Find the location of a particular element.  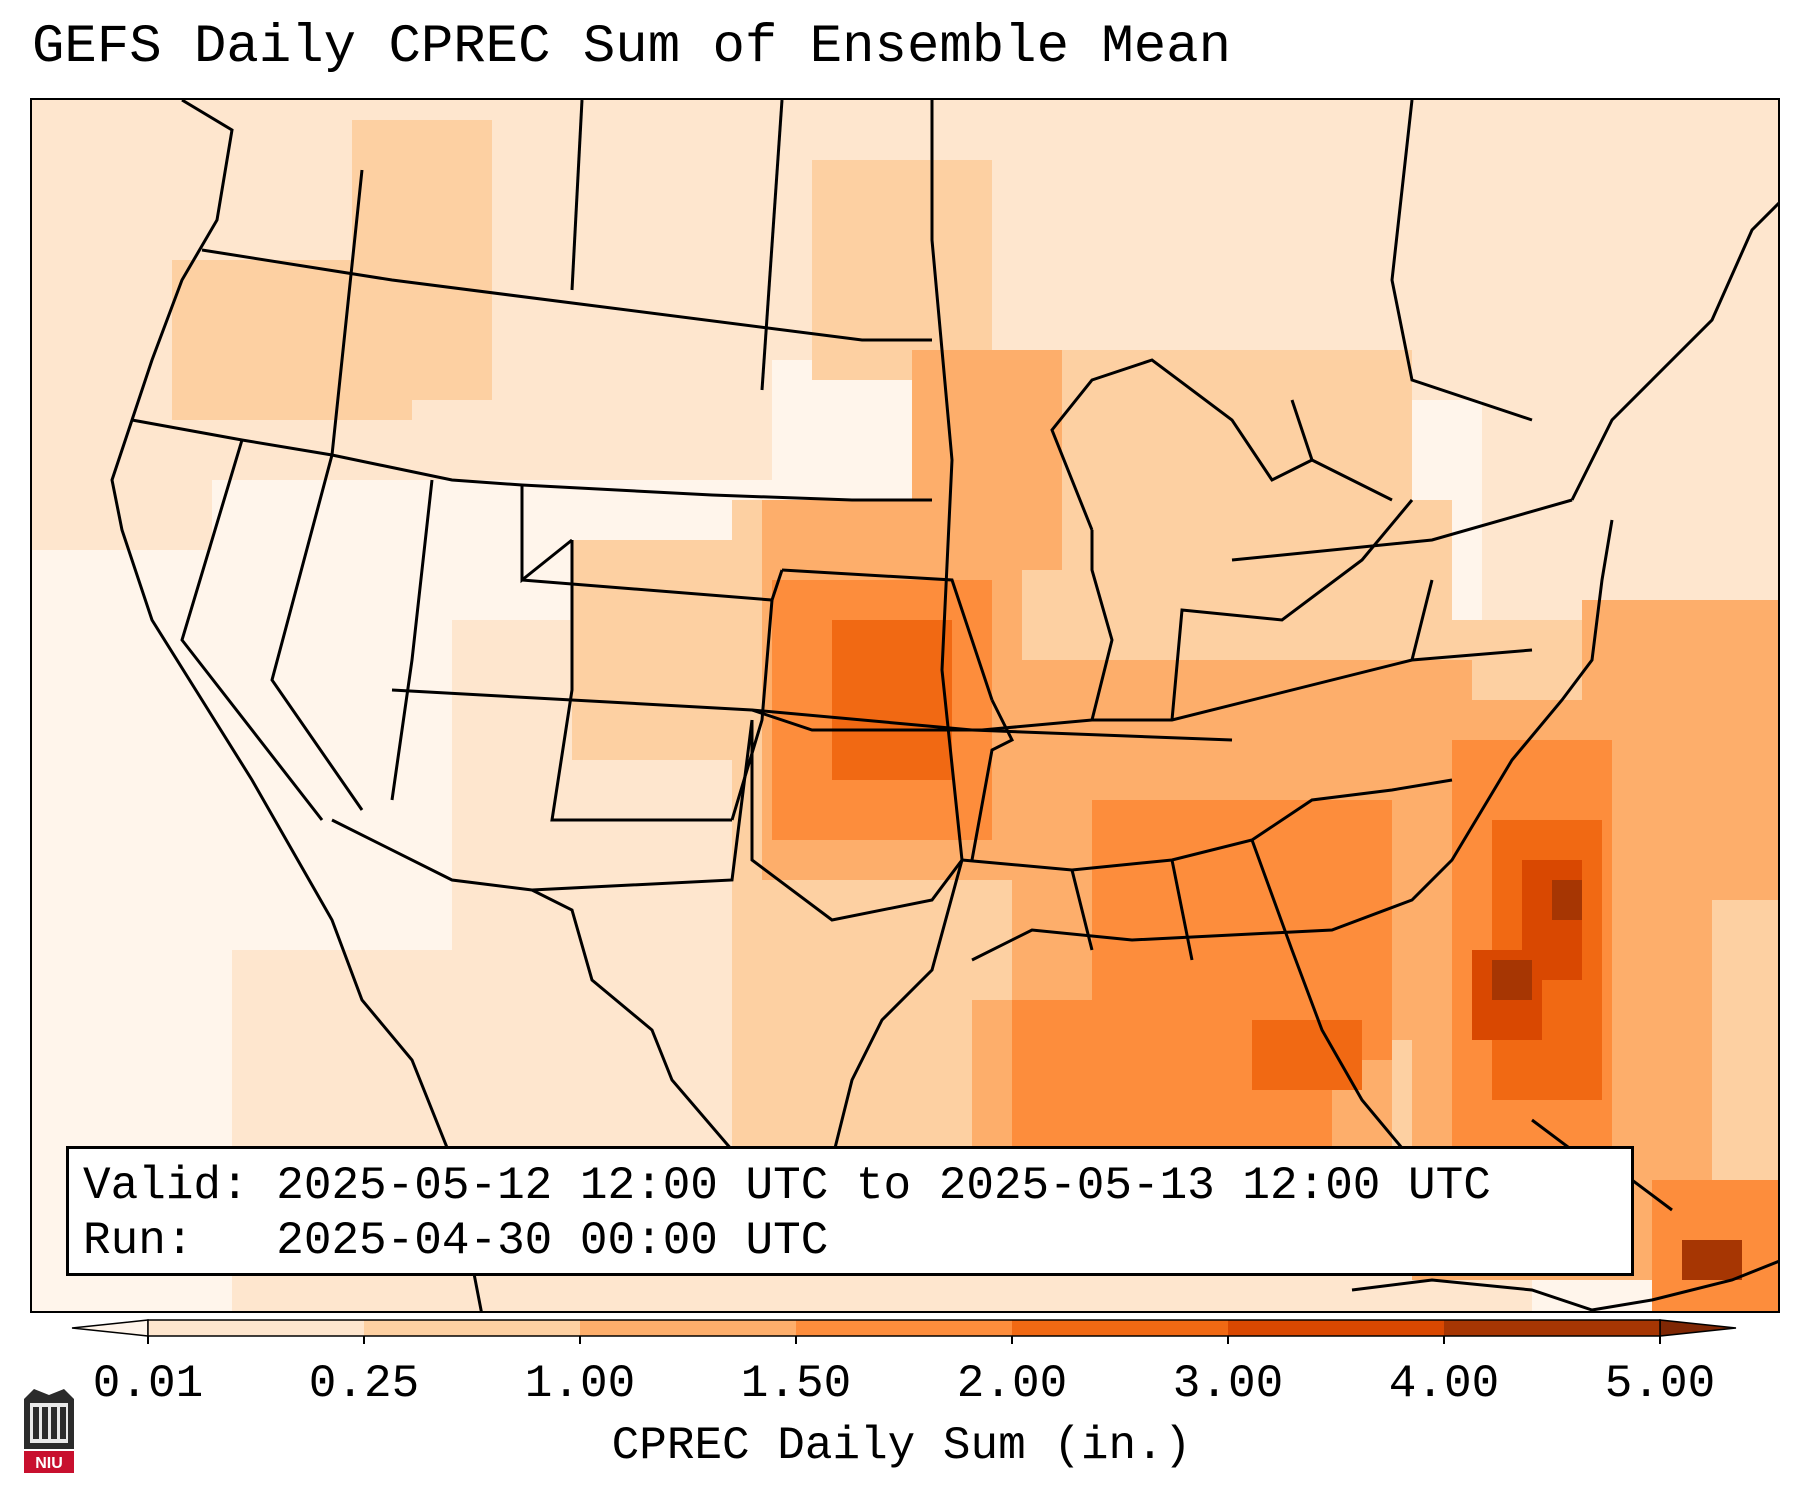

colorbar-segments is located at coordinates (904, 1328).